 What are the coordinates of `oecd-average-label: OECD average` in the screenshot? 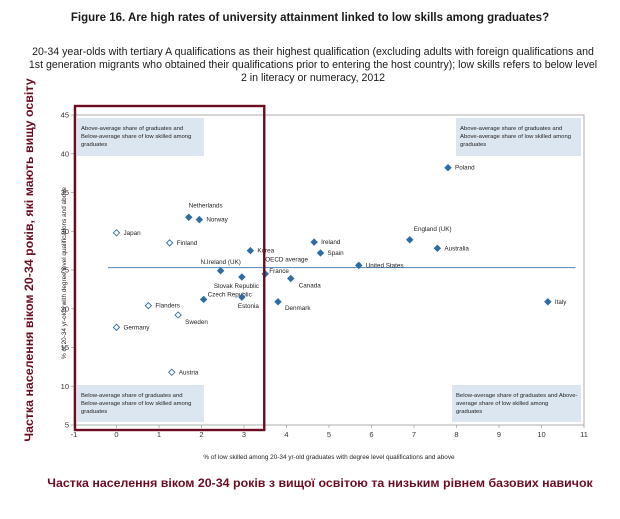 It's located at (286, 260).